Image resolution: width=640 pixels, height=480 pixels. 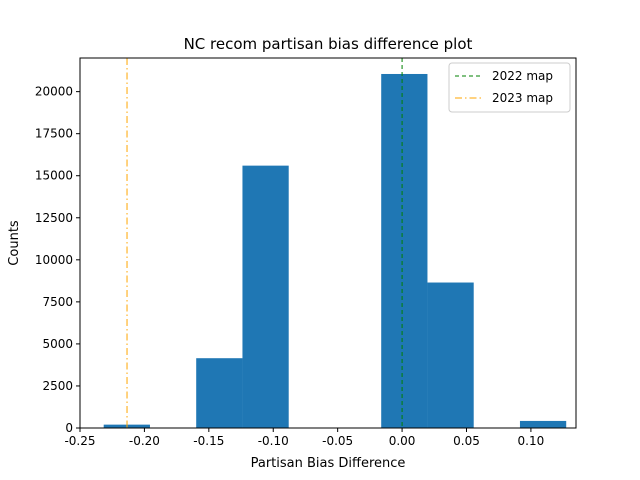 What do you see at coordinates (79, 441) in the screenshot?
I see `x-tick-label: -0.25` at bounding box center [79, 441].